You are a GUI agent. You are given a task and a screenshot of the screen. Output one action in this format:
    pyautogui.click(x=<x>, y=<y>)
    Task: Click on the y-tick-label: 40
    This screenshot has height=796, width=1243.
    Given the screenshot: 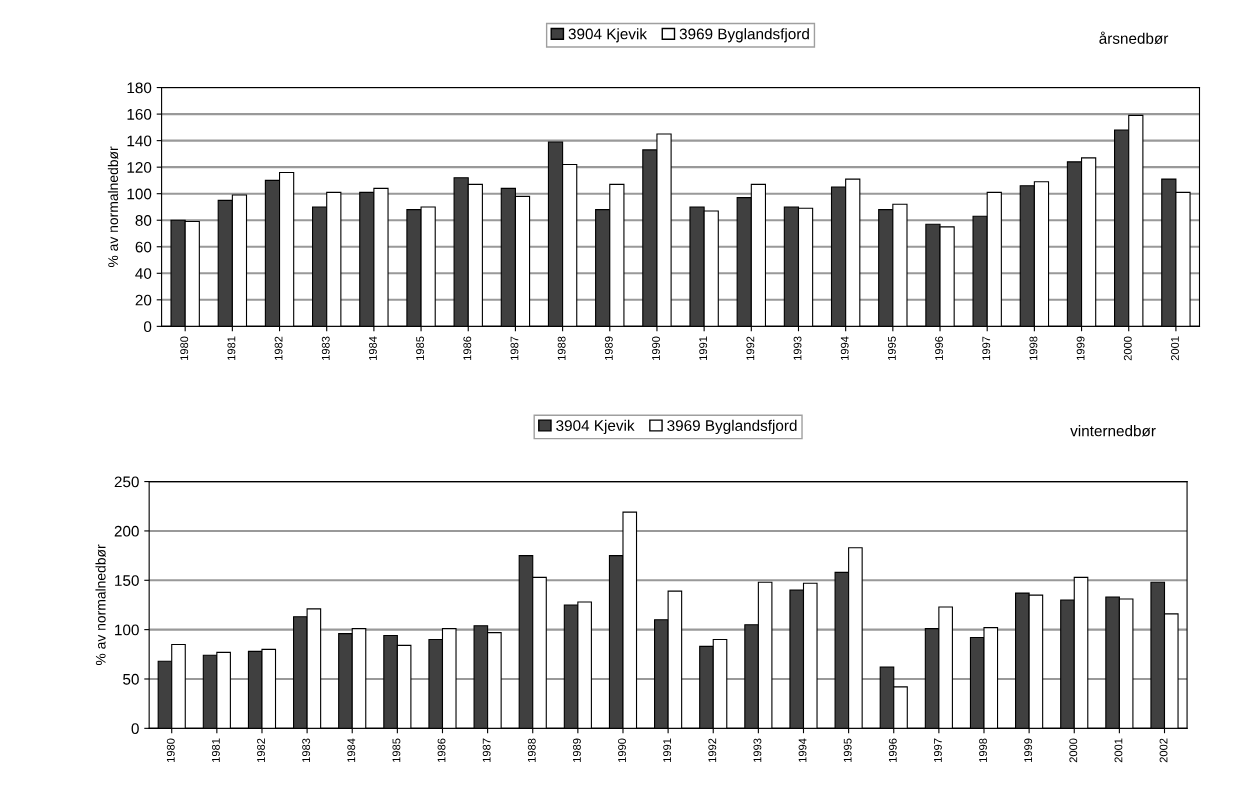 What is the action you would take?
    pyautogui.click(x=143, y=273)
    